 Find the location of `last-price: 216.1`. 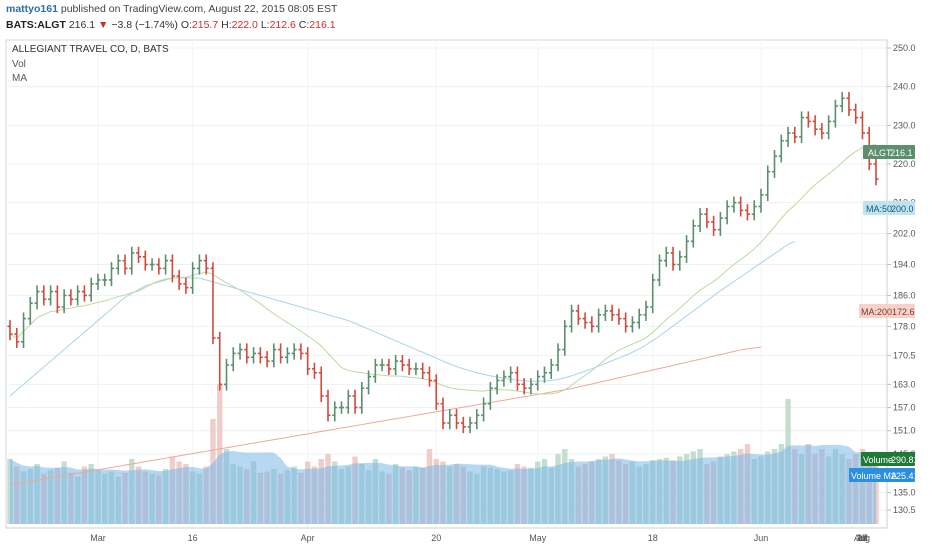

last-price: 216.1 is located at coordinates (82, 25).